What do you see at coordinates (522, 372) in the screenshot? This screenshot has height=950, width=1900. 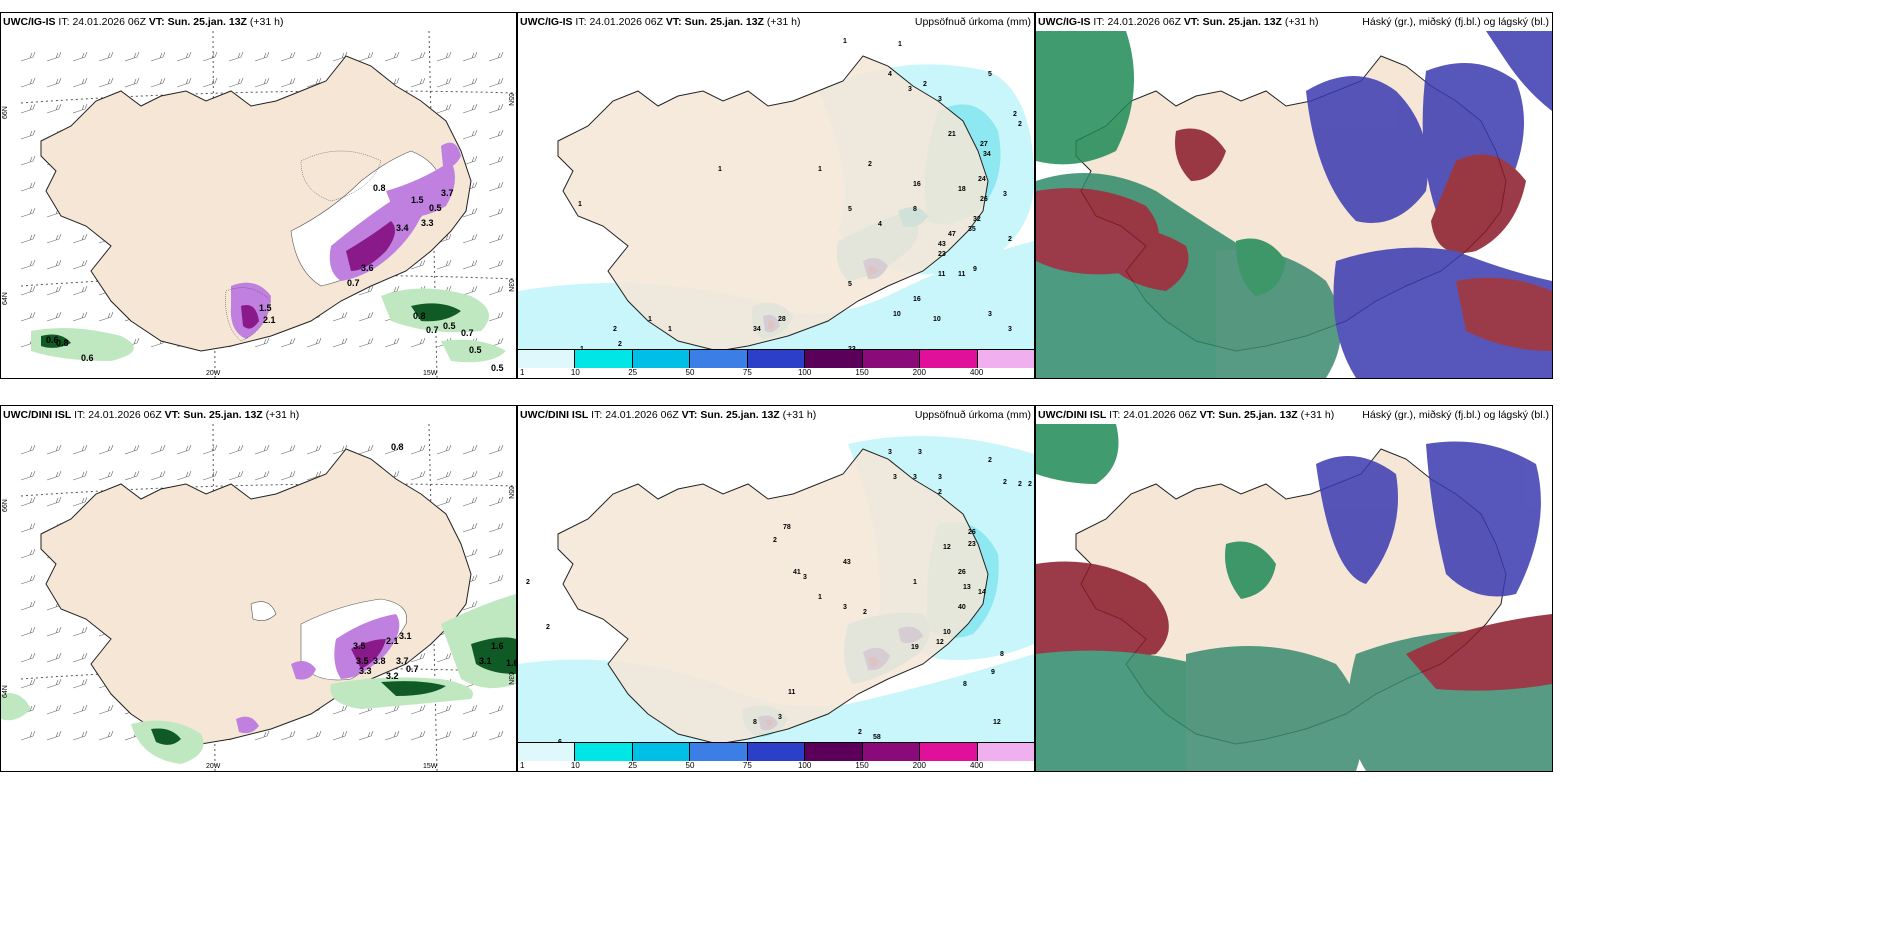 I see `colorbar-tick-label: 1` at bounding box center [522, 372].